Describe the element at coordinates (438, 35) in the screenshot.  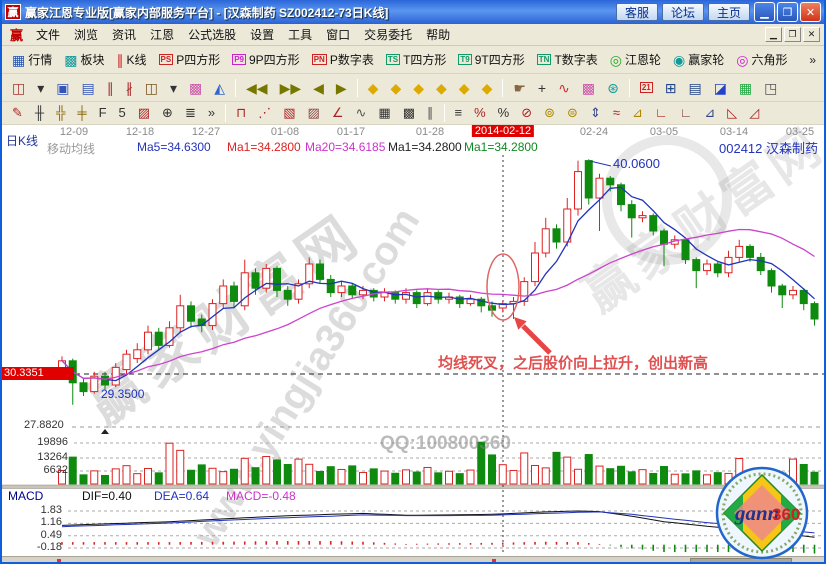
I see `menu-item: 帮助` at that location.